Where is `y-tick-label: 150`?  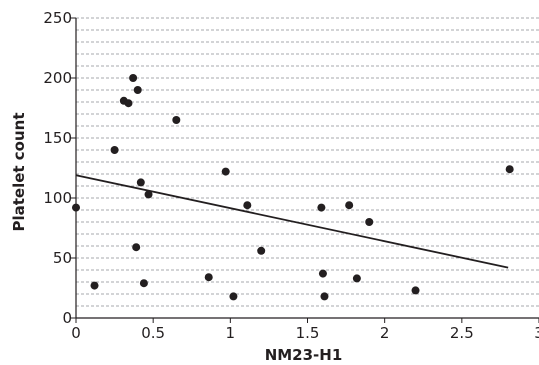 y-tick-label: 150 is located at coordinates (57, 138).